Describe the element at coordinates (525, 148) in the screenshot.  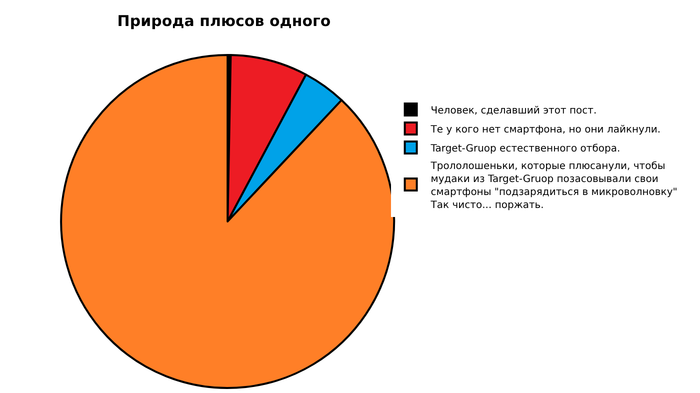
I see `legend-label: Target-Gruop естественного отбора.` at that location.